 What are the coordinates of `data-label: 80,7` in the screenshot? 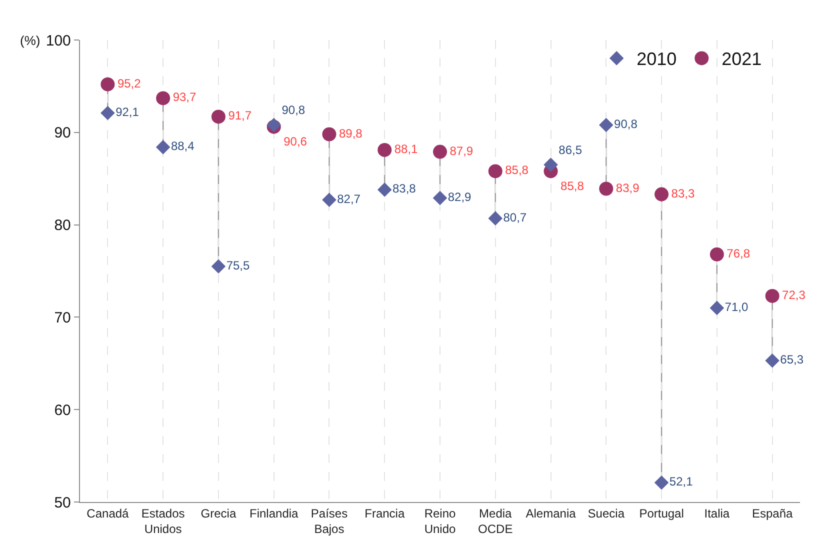 It's located at (515, 217).